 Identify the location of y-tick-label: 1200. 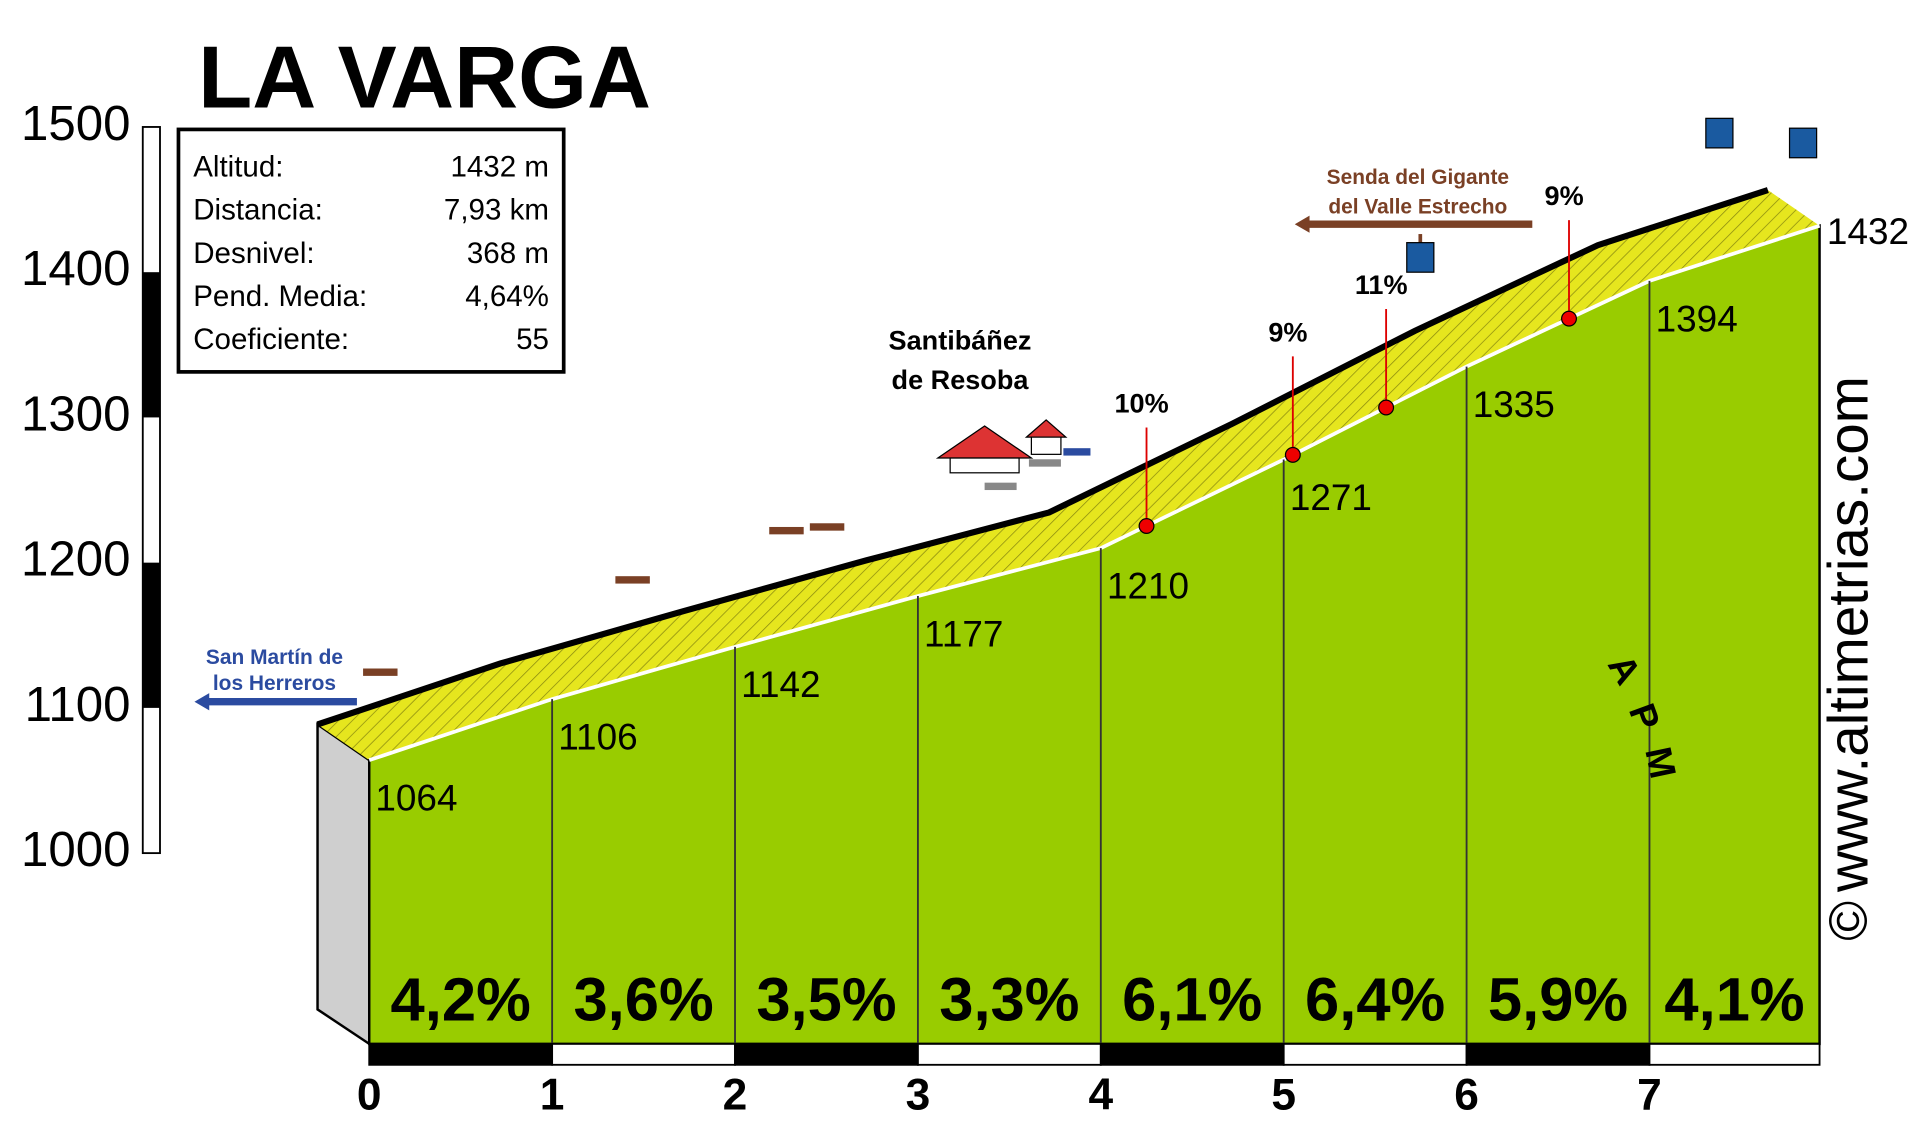
(75, 559).